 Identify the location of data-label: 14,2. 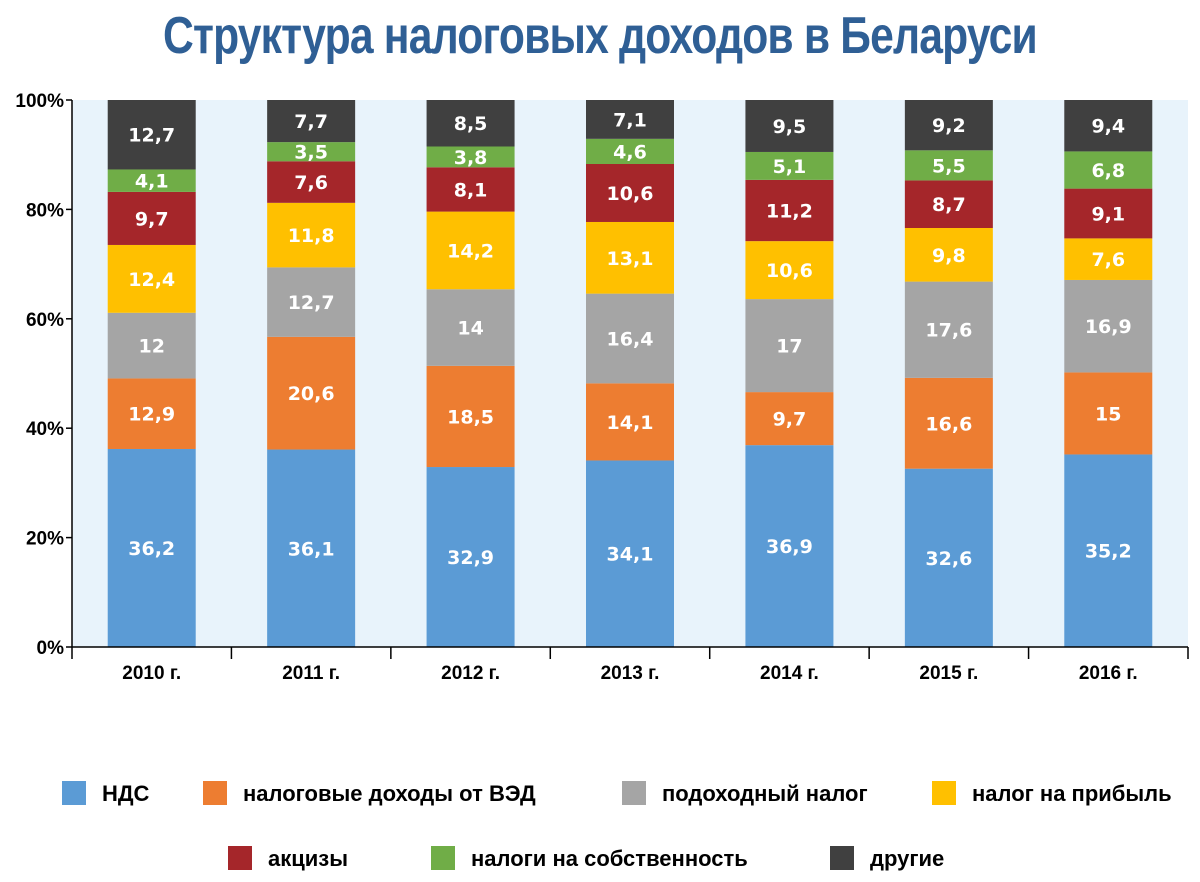
(470, 251).